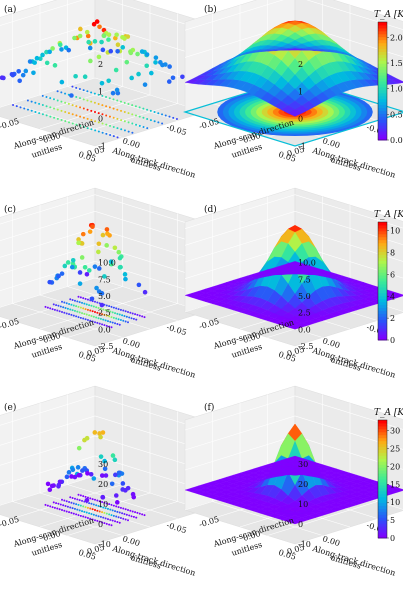 This screenshot has height=600, width=403. I want to click on colorbar-tick-label: 1.0, so click(396, 89).